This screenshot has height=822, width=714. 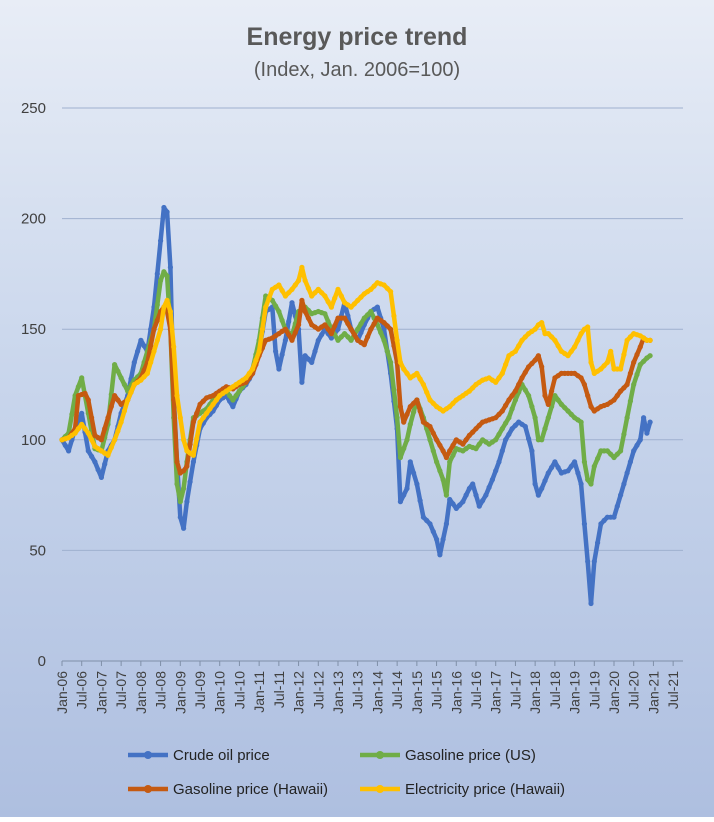 I want to click on x-tick-label: Jan-17, so click(x=496, y=692).